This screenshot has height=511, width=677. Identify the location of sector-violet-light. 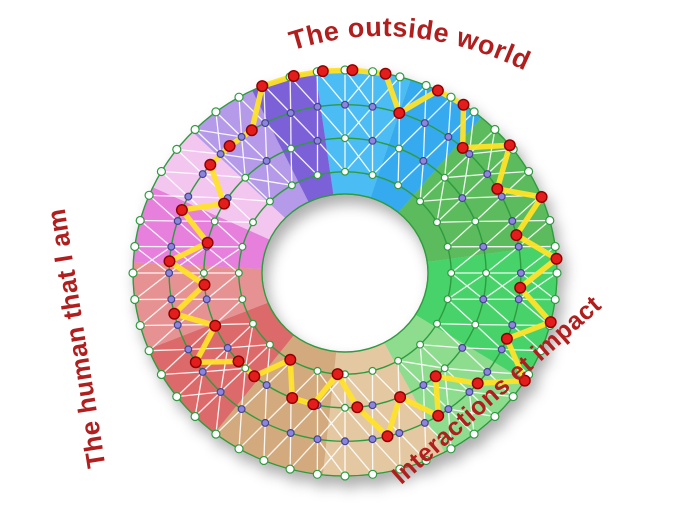
(250, 154).